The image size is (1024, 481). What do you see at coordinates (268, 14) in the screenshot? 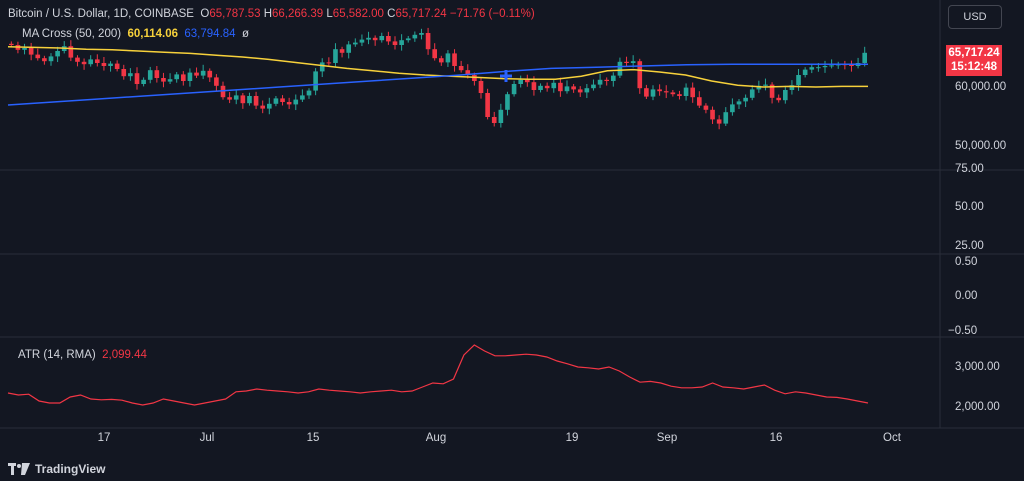
I see `high-label: H` at bounding box center [268, 14].